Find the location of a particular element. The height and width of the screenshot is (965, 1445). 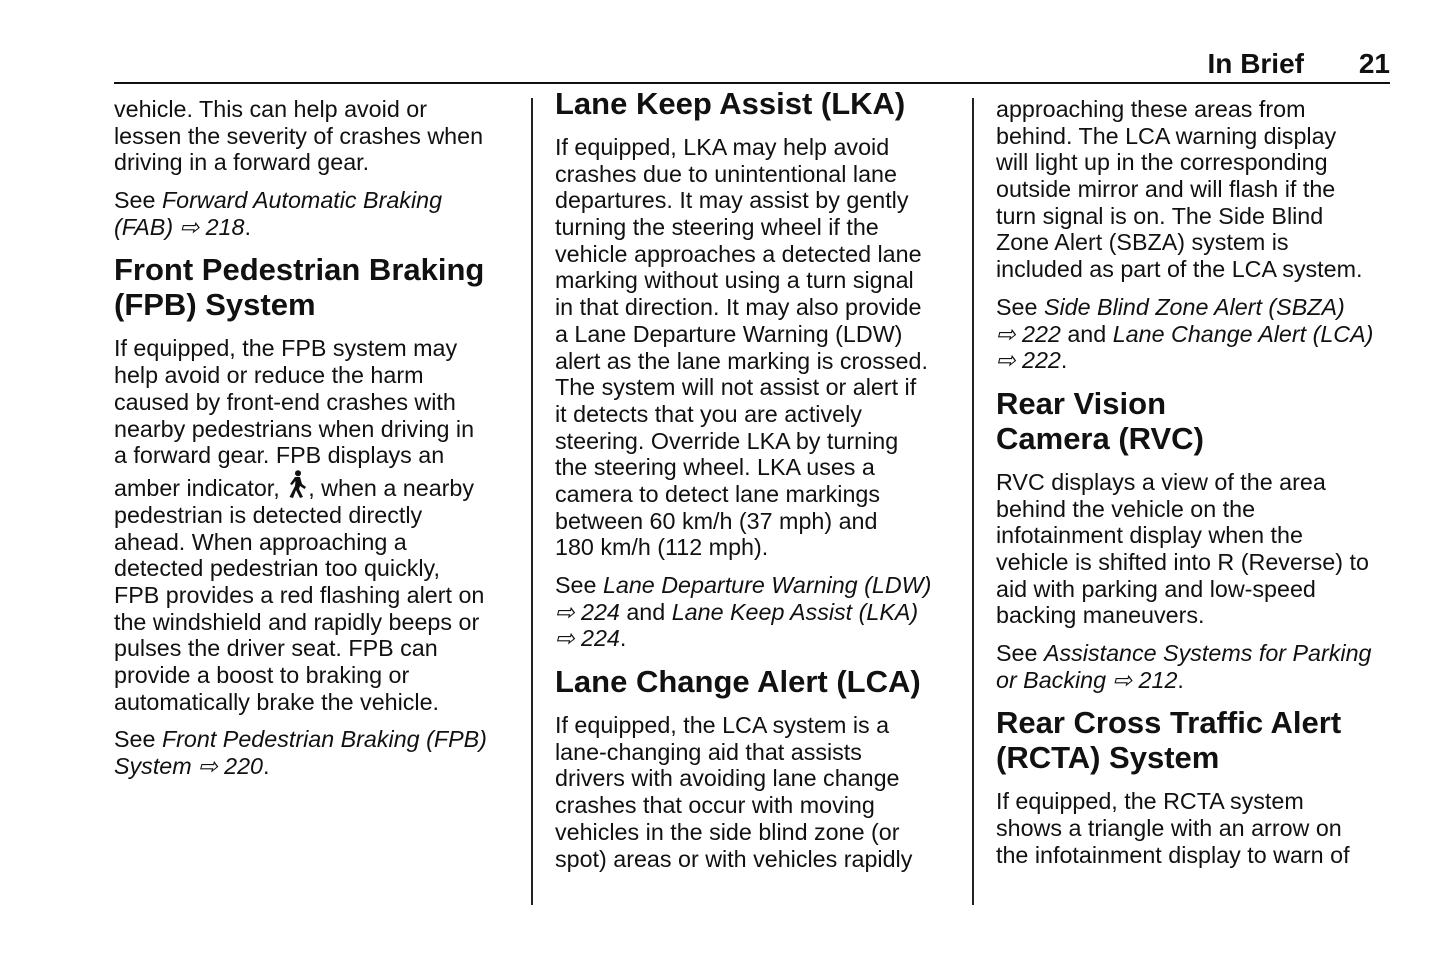

text: If equipped, the LCA system is a is located at coordinates (722, 725).